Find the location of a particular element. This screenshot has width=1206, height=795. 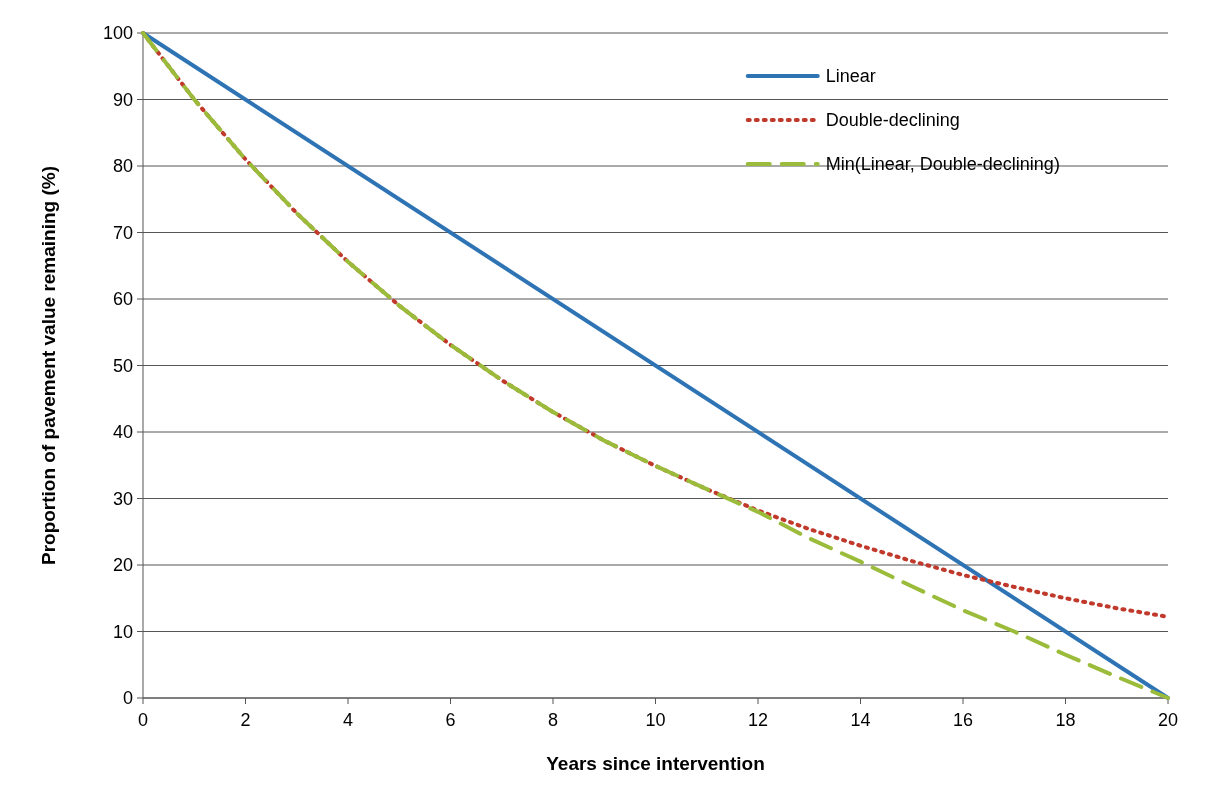

x-tick-label: 18 is located at coordinates (1065, 720).